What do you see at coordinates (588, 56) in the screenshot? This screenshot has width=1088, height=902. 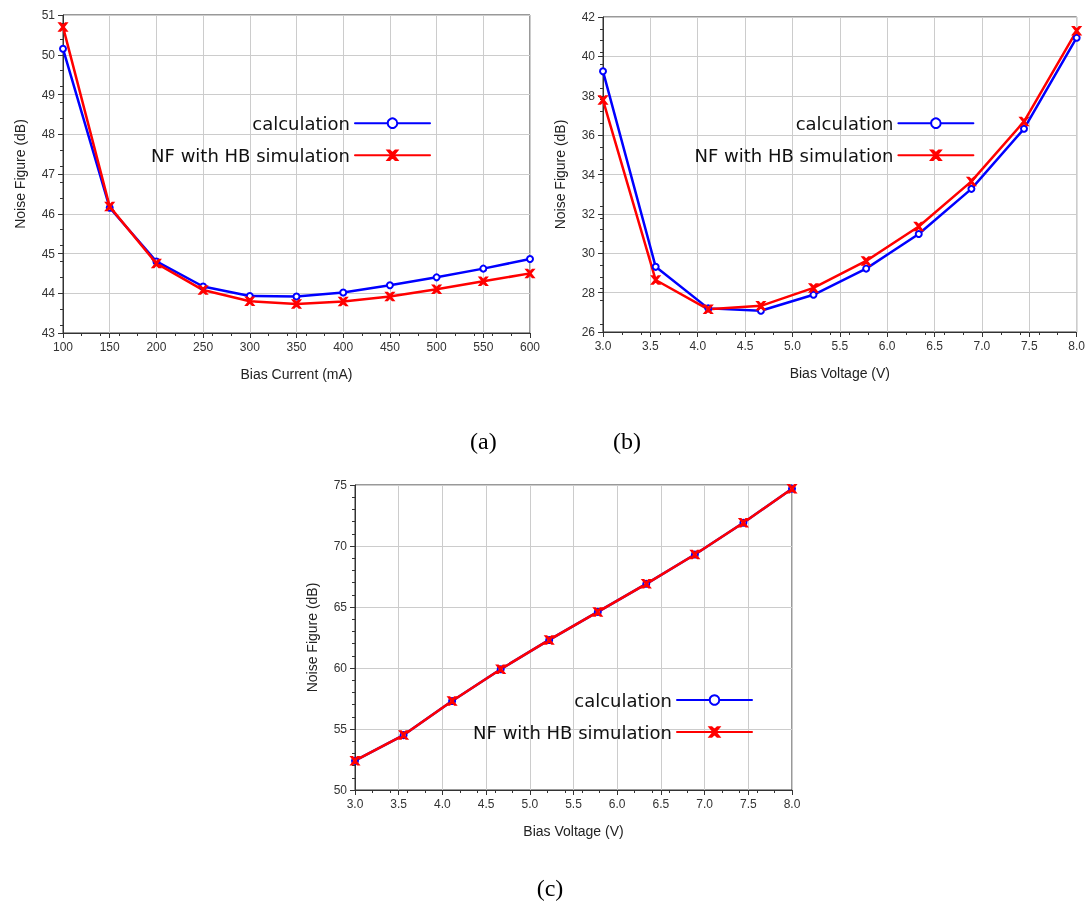 I see `y-tick-label: 40` at bounding box center [588, 56].